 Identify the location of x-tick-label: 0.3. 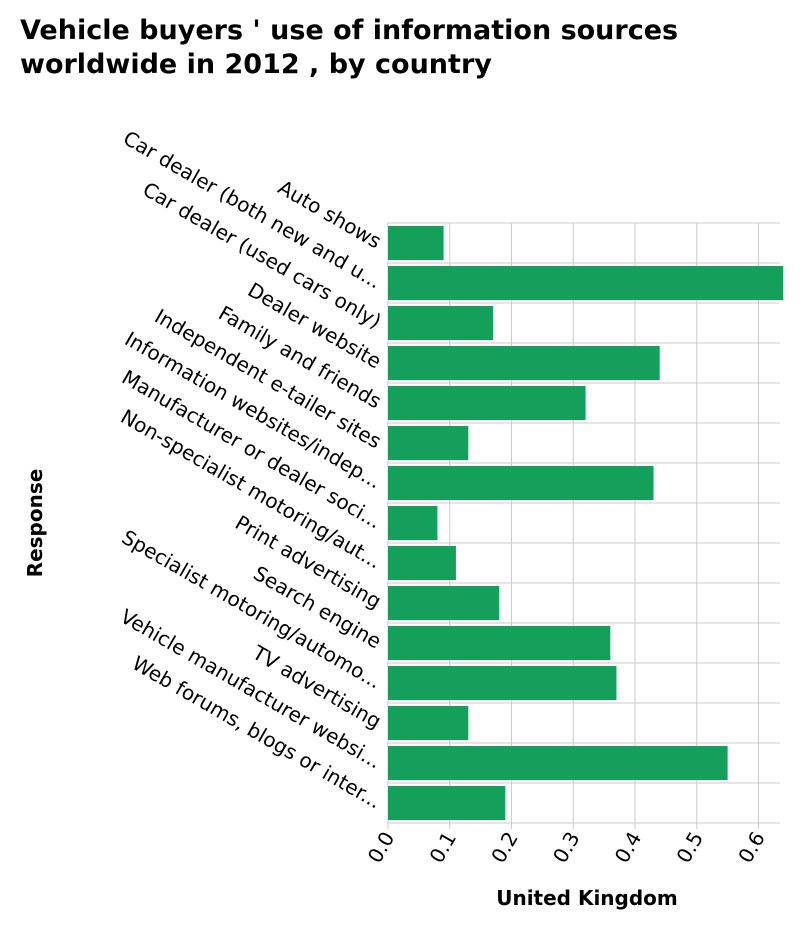
(566, 848).